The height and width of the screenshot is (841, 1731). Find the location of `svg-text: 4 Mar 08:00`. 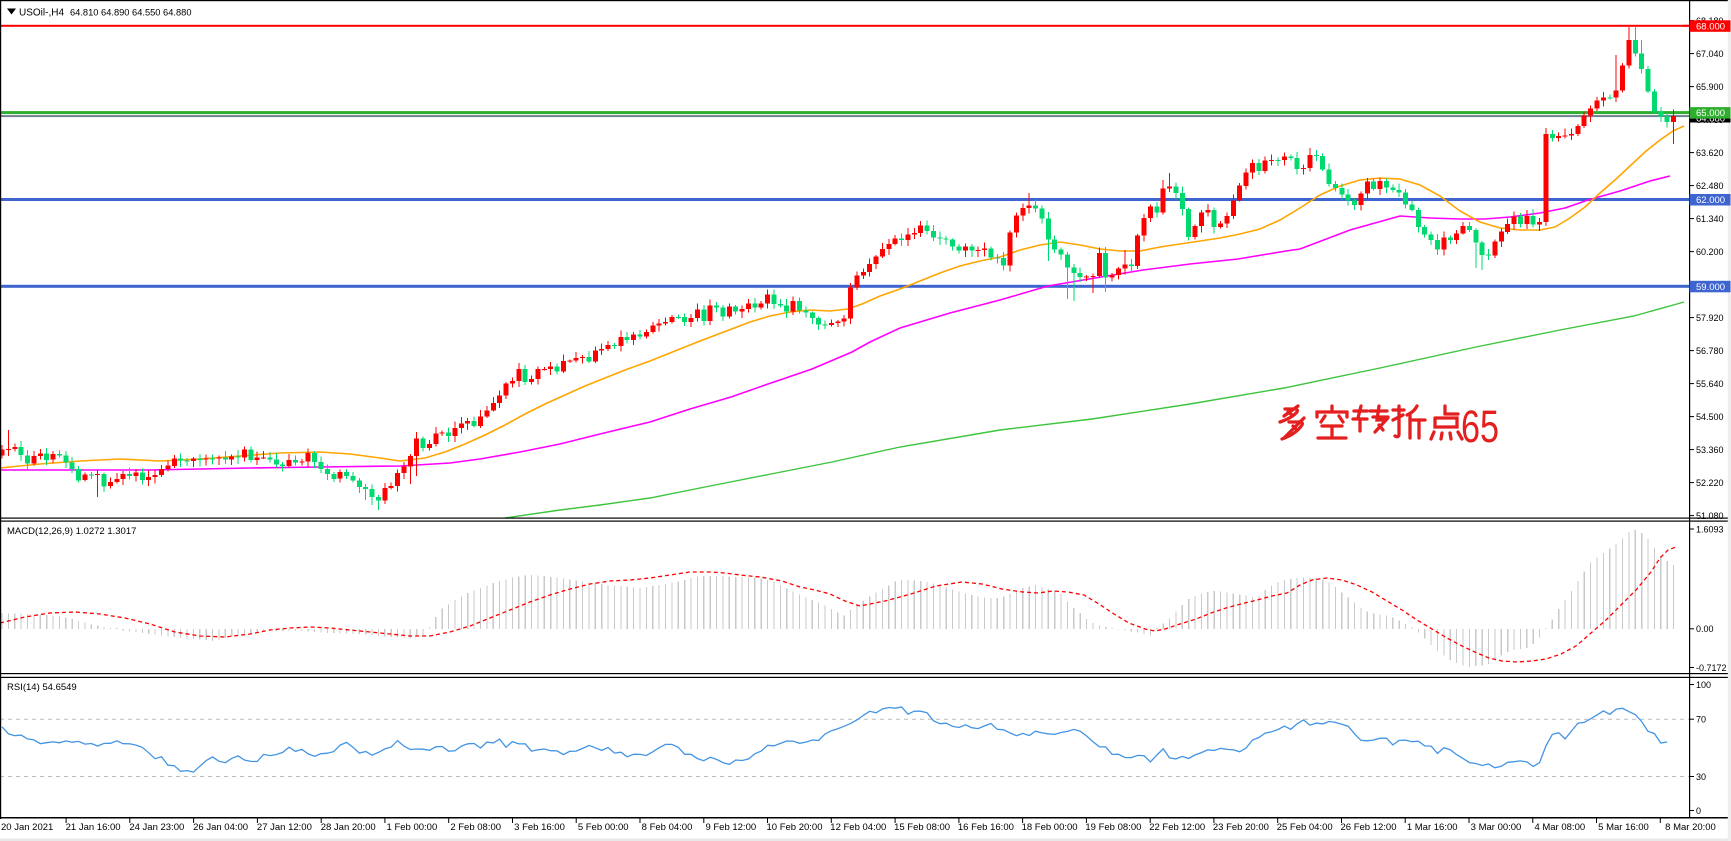

svg-text: 4 Mar 08:00 is located at coordinates (1559, 827).